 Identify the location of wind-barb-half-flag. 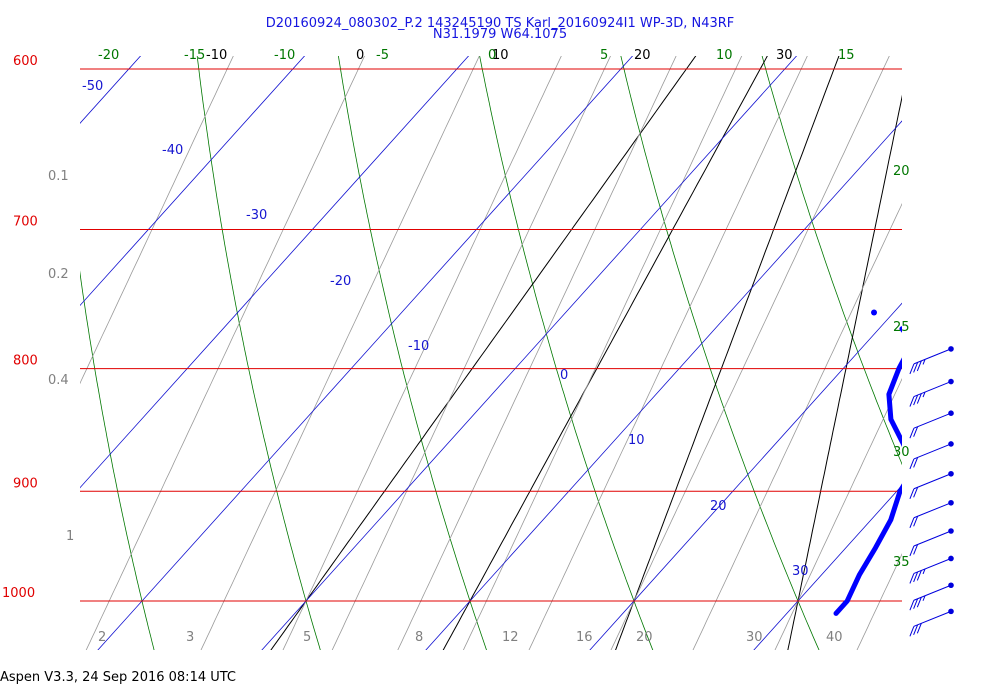
(924, 394).